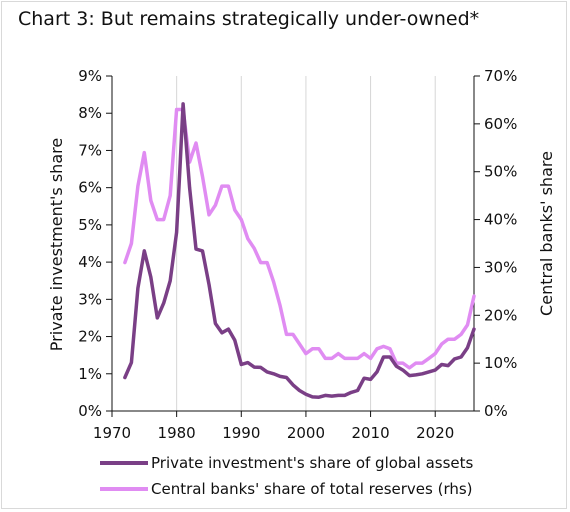 The height and width of the screenshot is (512, 570). I want to click on x-tick-label: 1970, so click(112, 433).